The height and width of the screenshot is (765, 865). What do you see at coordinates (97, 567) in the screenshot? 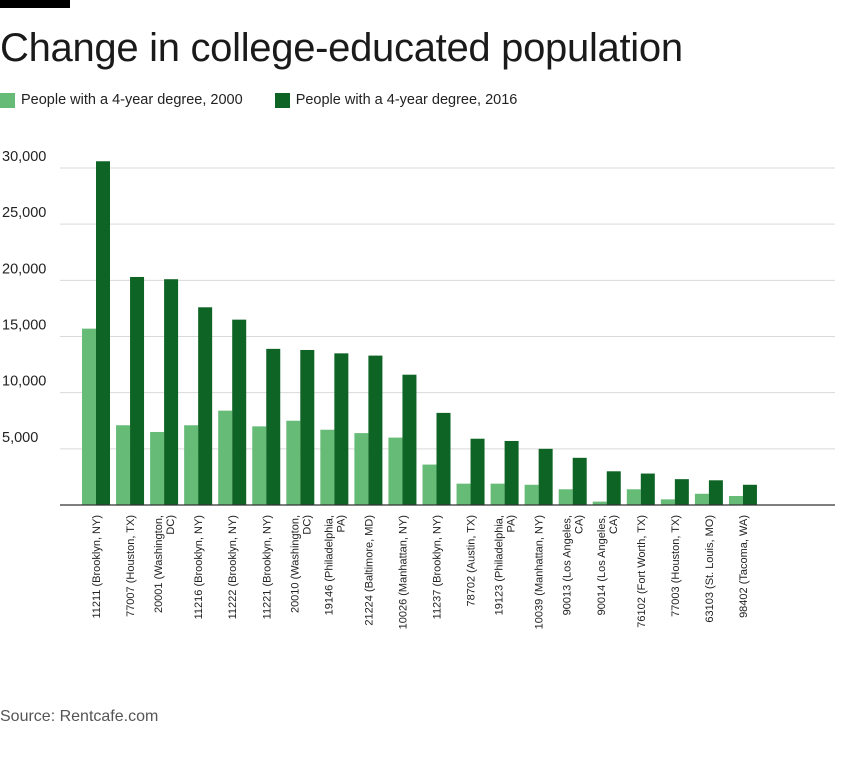
I see `category-label: 11211 (Brooklyn, NY)` at bounding box center [97, 567].